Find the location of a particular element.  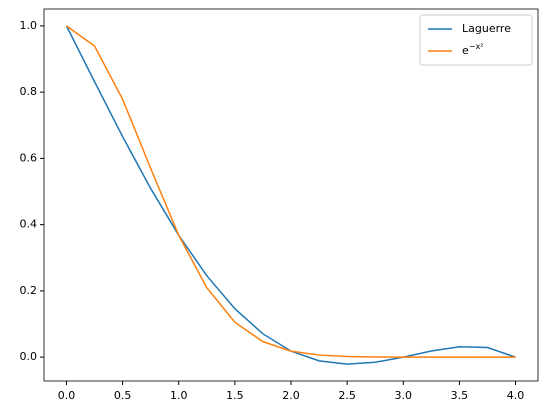

y-tick-label: 0.8 is located at coordinates (29, 91).